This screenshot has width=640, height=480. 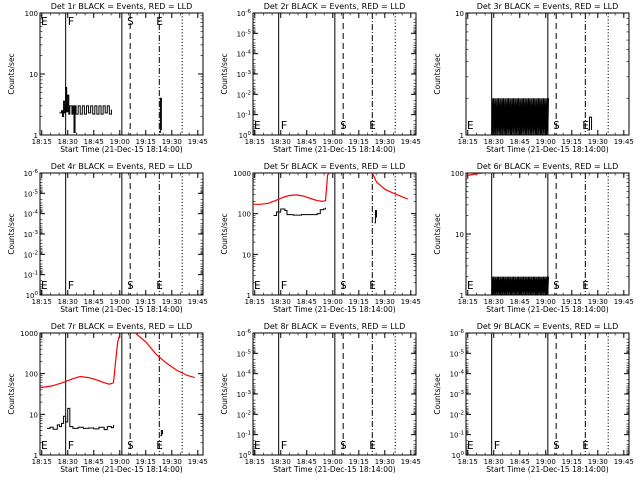 I want to click on y-tick-label: 10⁻⁵, so click(x=244, y=33).